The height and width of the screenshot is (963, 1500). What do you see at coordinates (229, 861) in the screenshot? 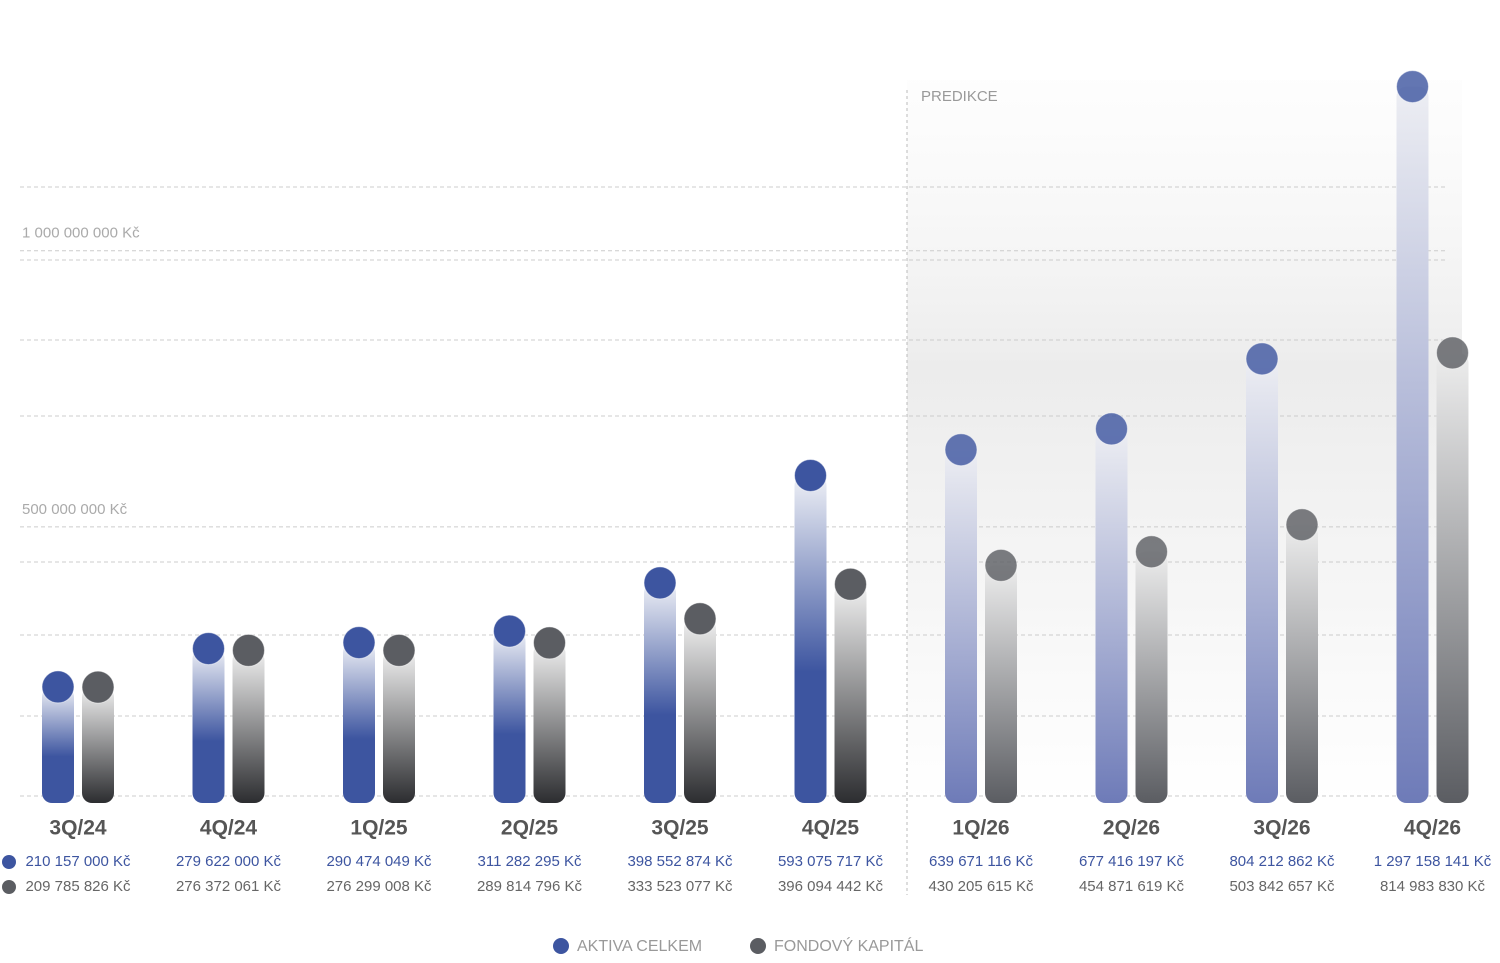
I see `value-label: 279 622 000 Kč` at bounding box center [229, 861].